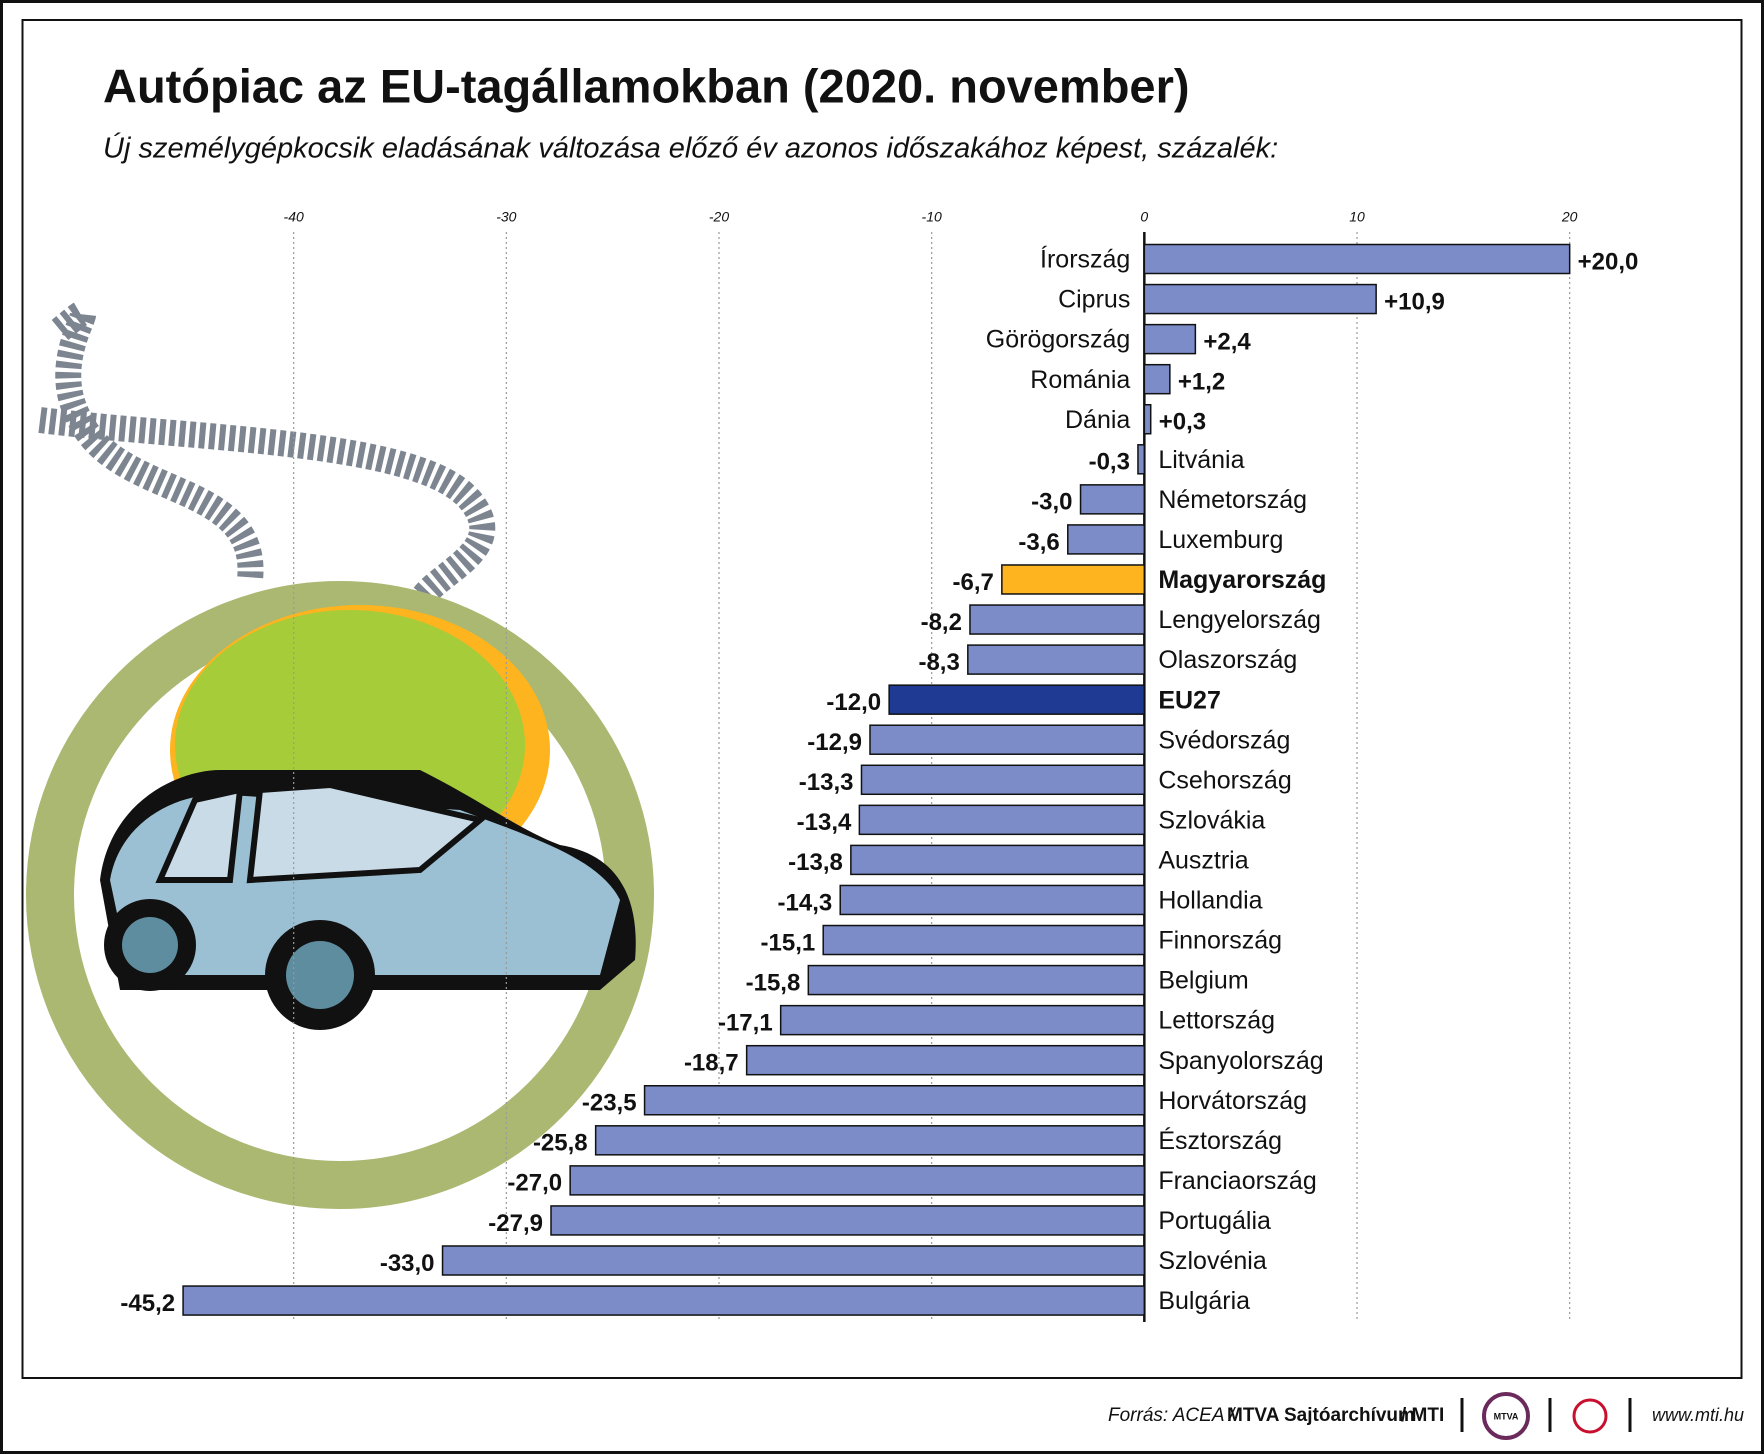 This screenshot has height=1454, width=1764. Describe the element at coordinates (1216, 1021) in the screenshot. I see `category-label: Lettország` at that location.